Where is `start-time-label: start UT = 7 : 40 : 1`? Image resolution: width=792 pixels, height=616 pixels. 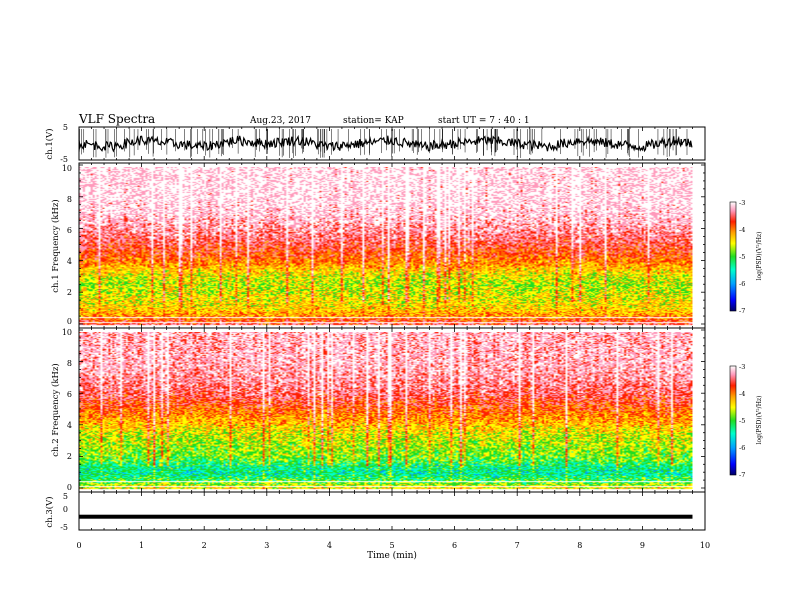 start-time-label: start UT = 7 : 40 : 1 is located at coordinates (484, 121).